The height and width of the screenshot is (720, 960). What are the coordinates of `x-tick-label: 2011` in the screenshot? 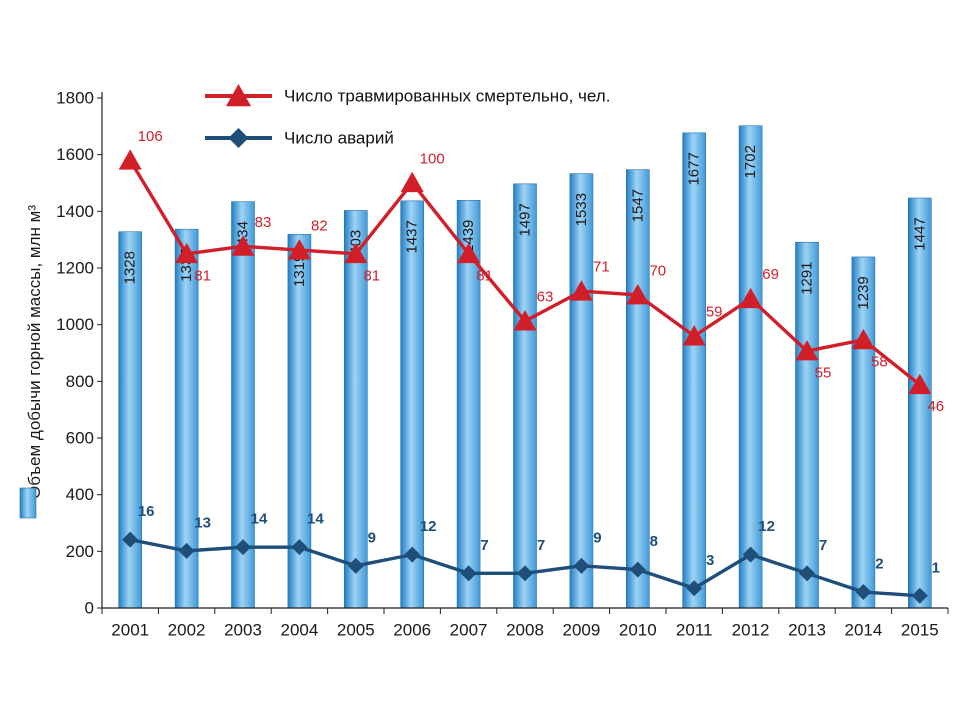 It's located at (694, 630).